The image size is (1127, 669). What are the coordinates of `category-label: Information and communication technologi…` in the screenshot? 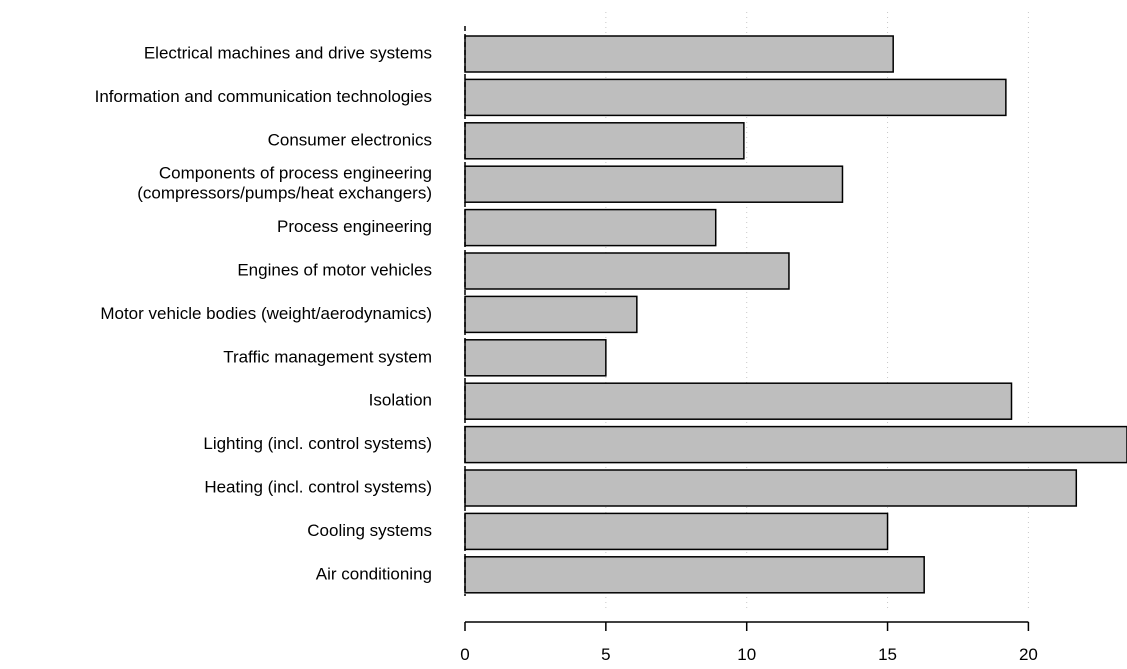 It's located at (263, 96).